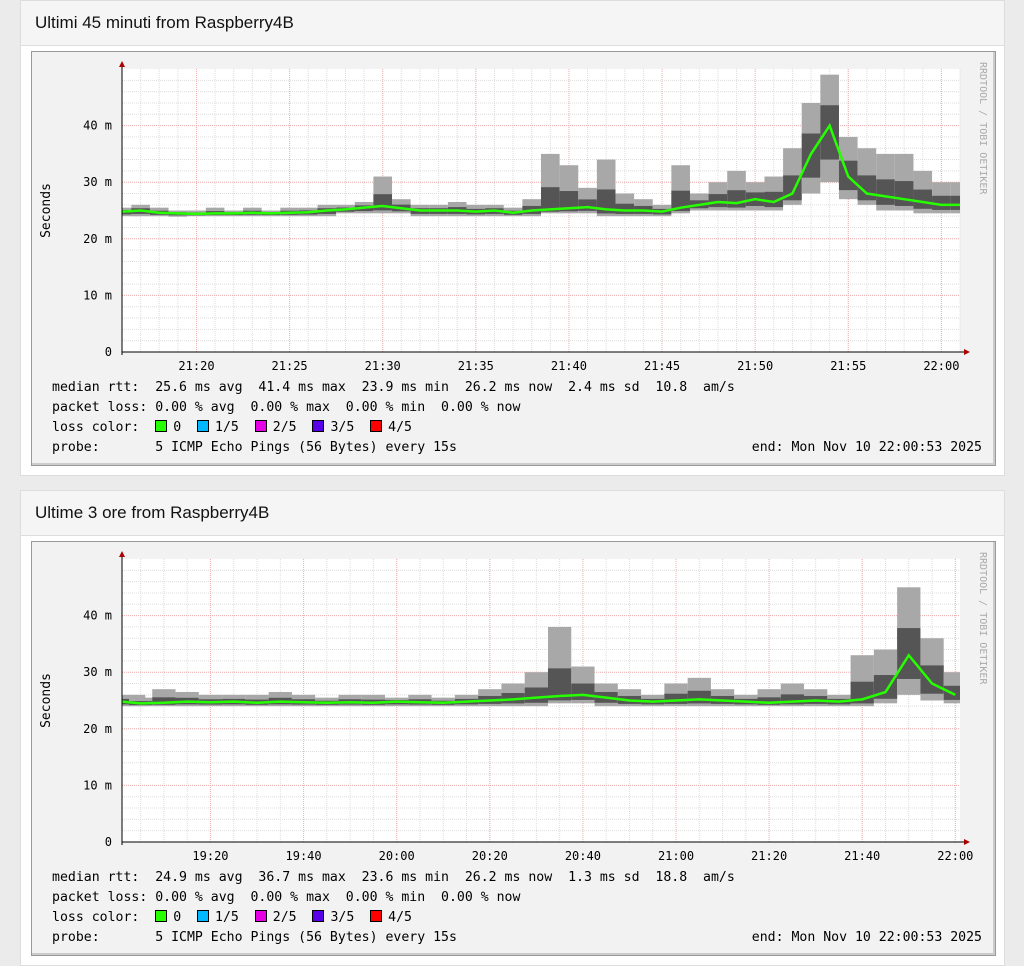  What do you see at coordinates (290, 366) in the screenshot?
I see `x-tick-label: 21:25` at bounding box center [290, 366].